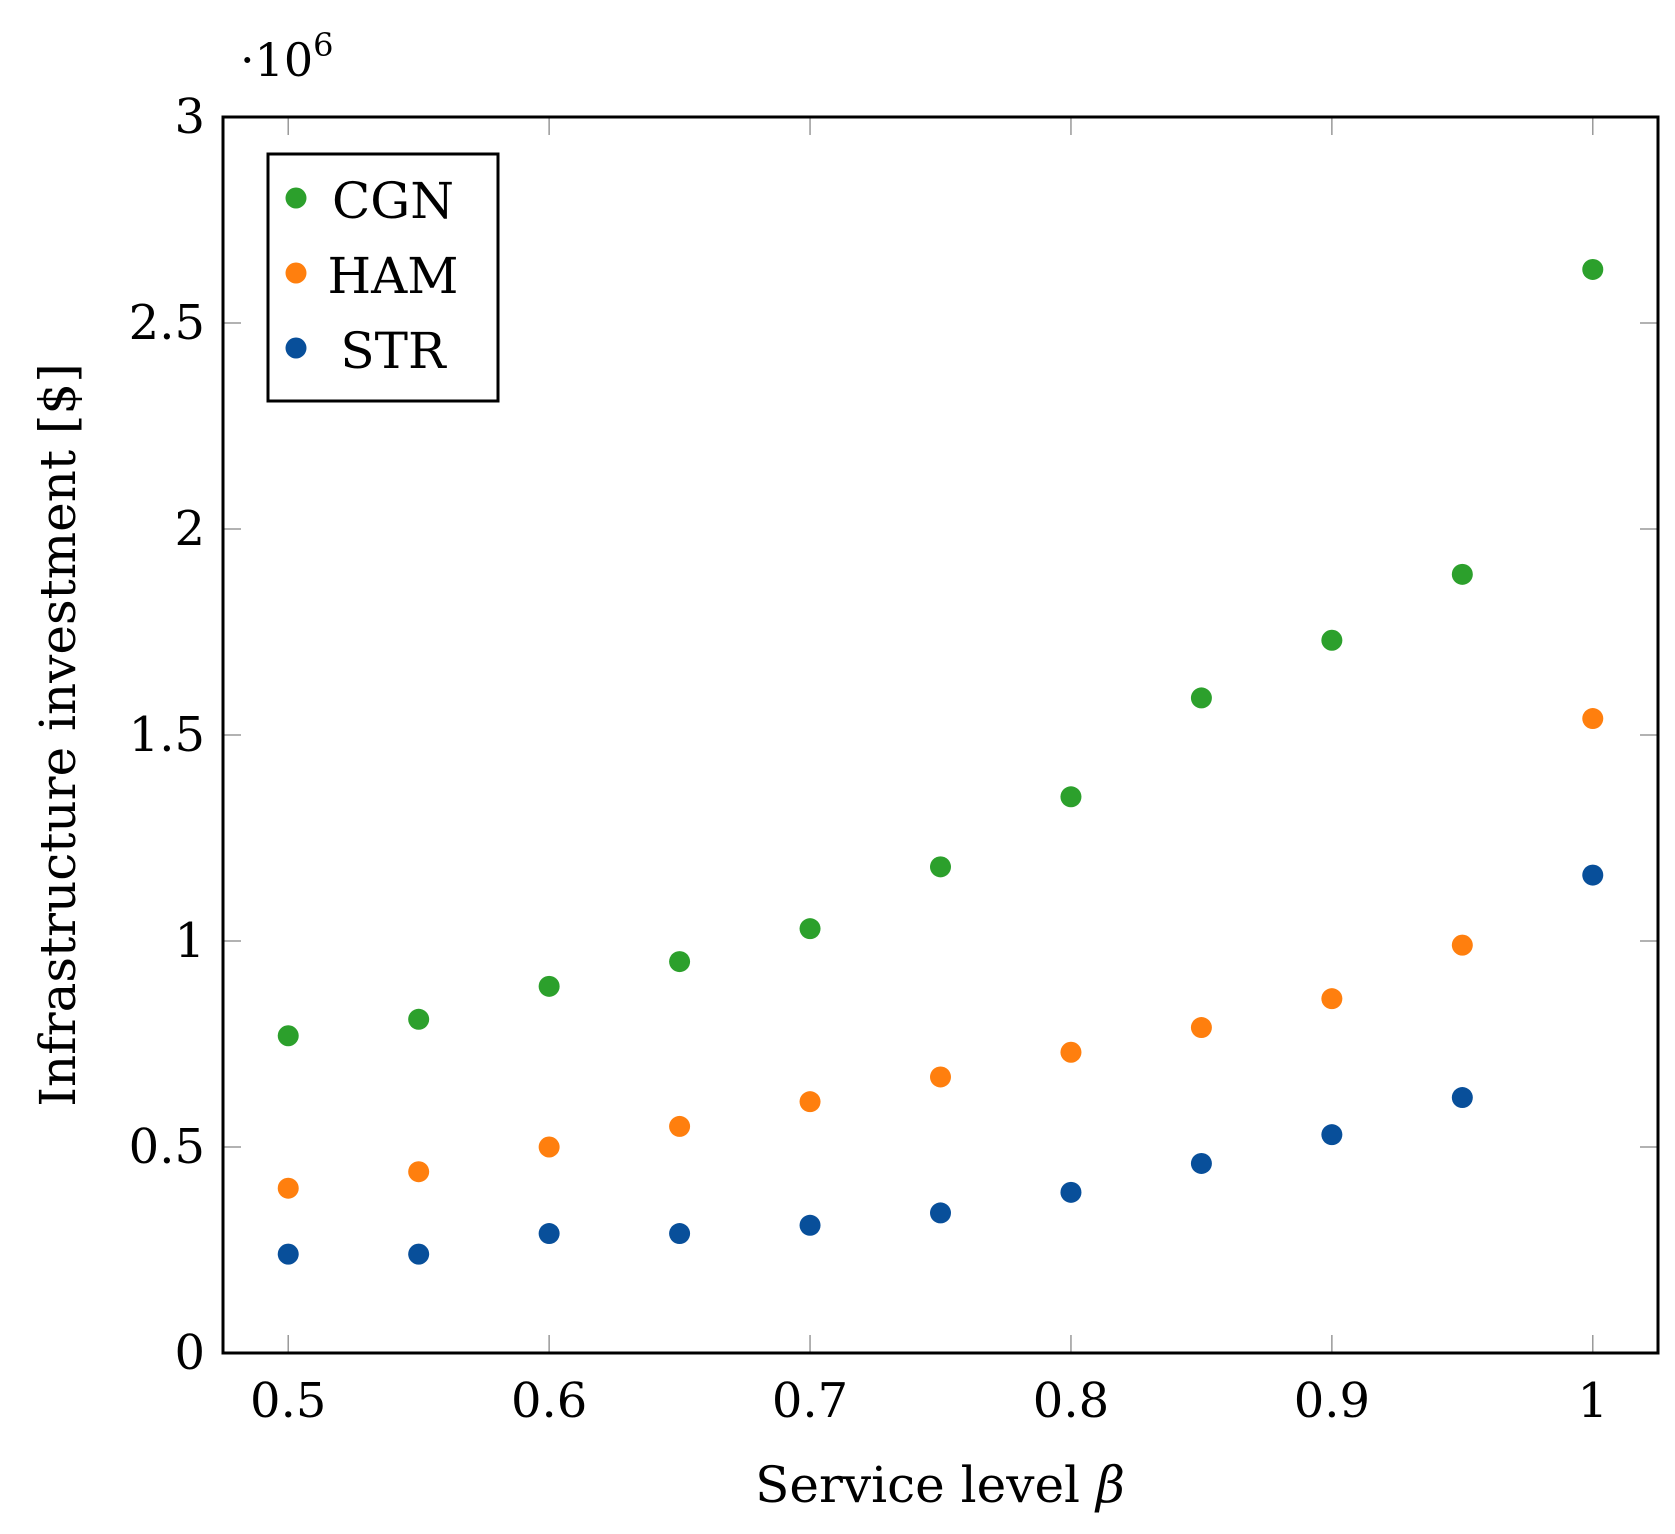 This screenshot has height=1534, width=1675. What do you see at coordinates (189, 117) in the screenshot?
I see `y-tick-label: 3` at bounding box center [189, 117].